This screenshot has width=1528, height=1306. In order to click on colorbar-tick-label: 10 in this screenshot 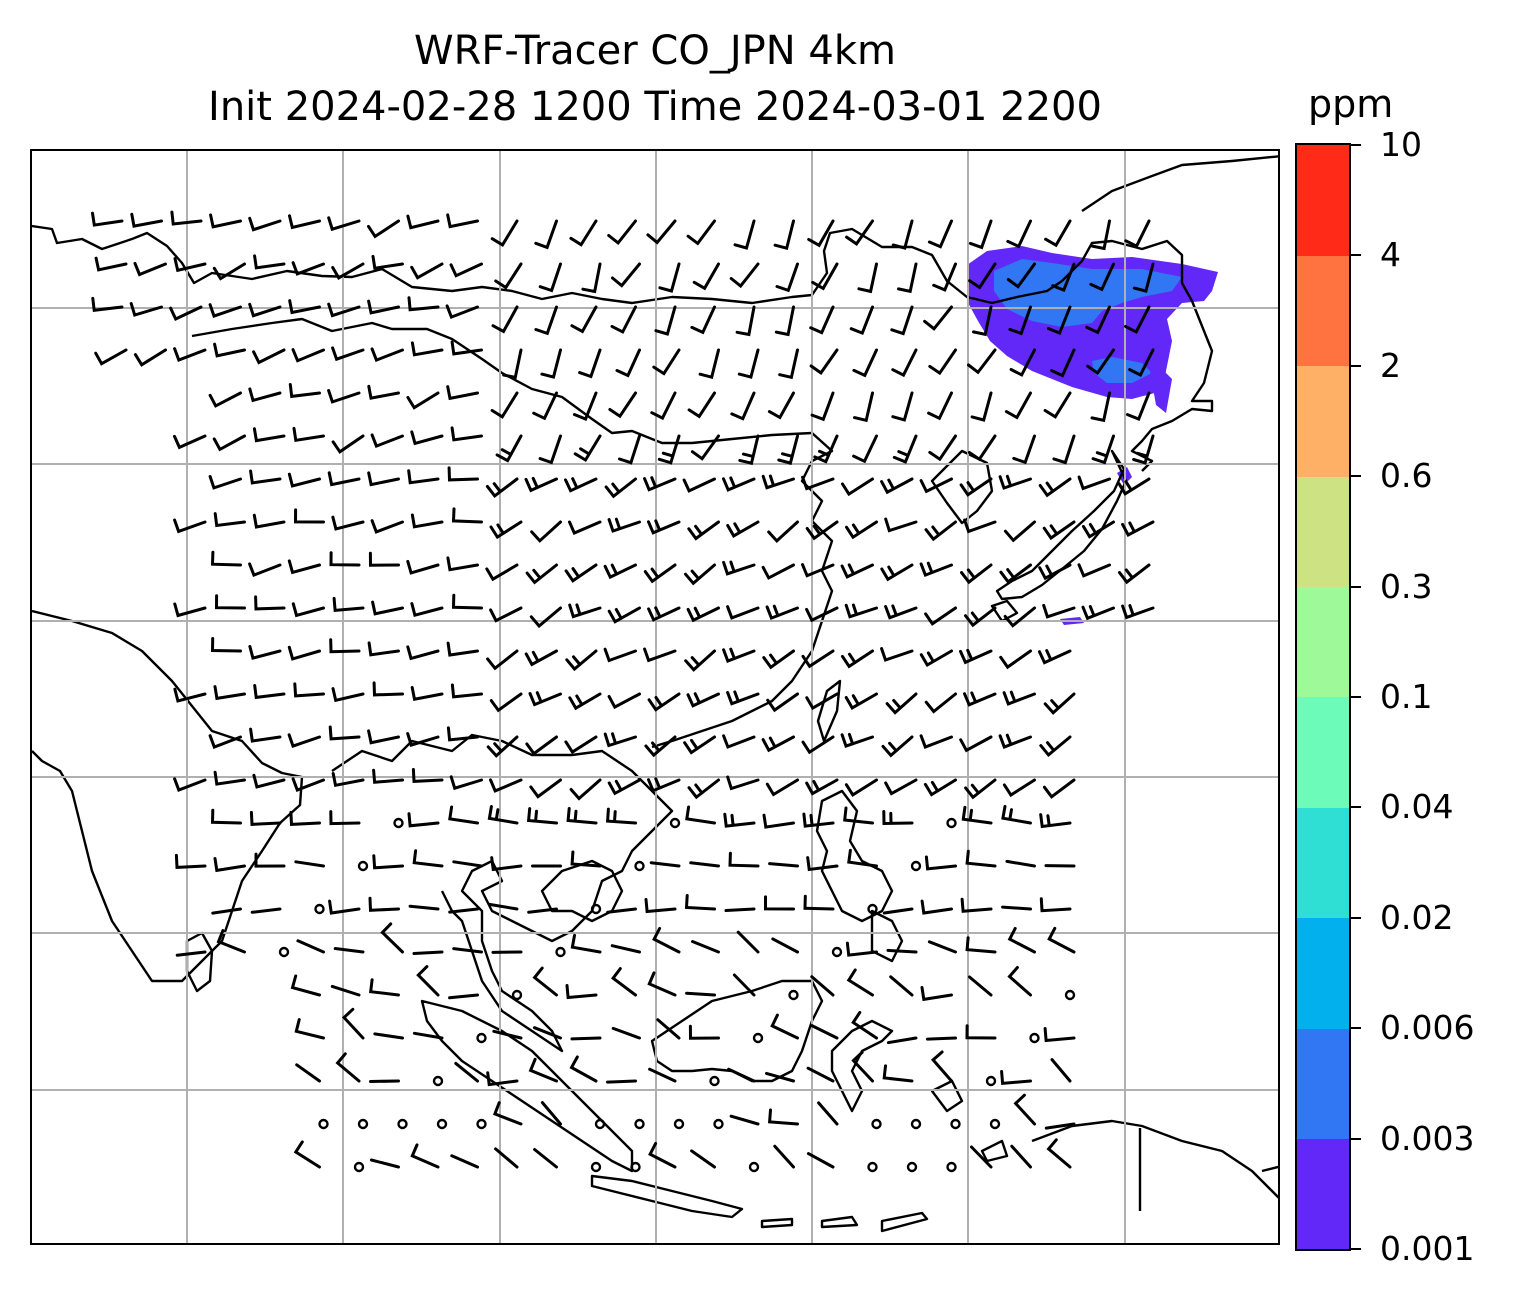, I will do `click(1401, 144)`.